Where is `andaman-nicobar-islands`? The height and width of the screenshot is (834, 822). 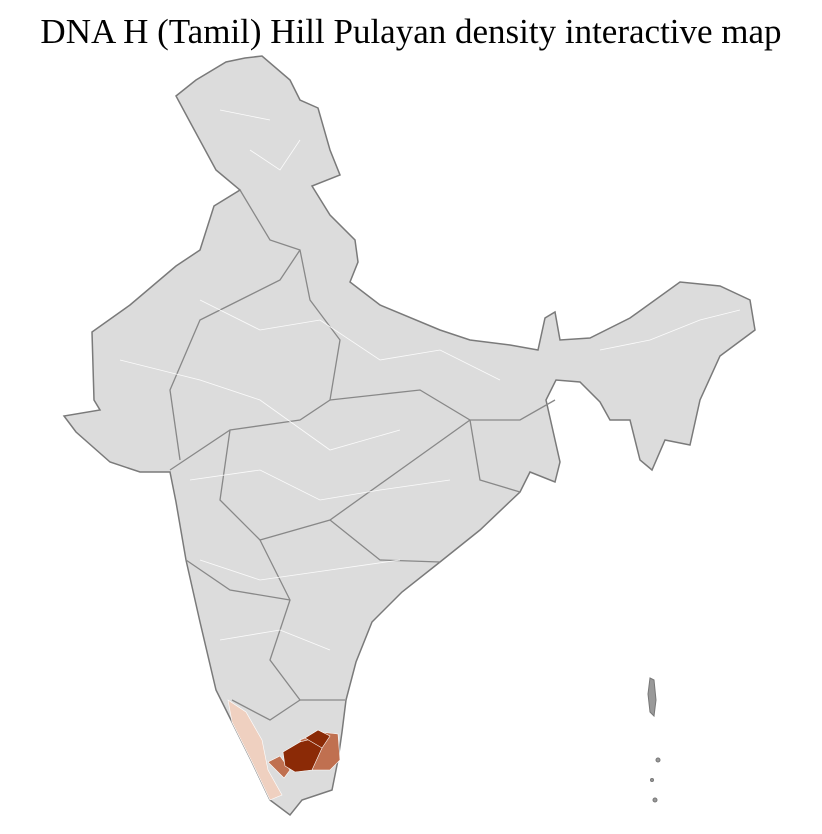 andaman-nicobar-islands is located at coordinates (654, 740).